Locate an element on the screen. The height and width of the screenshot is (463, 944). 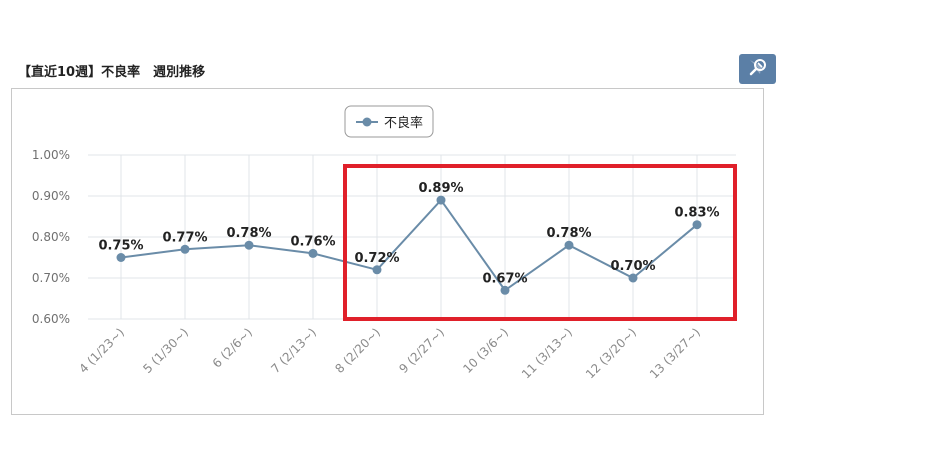
data-label: 0.70% is located at coordinates (632, 266).